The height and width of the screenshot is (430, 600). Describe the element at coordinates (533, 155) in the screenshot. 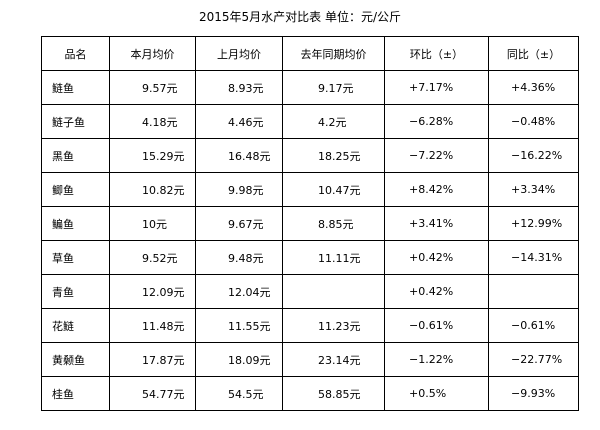

I see `cell-year-change: −16.22%` at that location.